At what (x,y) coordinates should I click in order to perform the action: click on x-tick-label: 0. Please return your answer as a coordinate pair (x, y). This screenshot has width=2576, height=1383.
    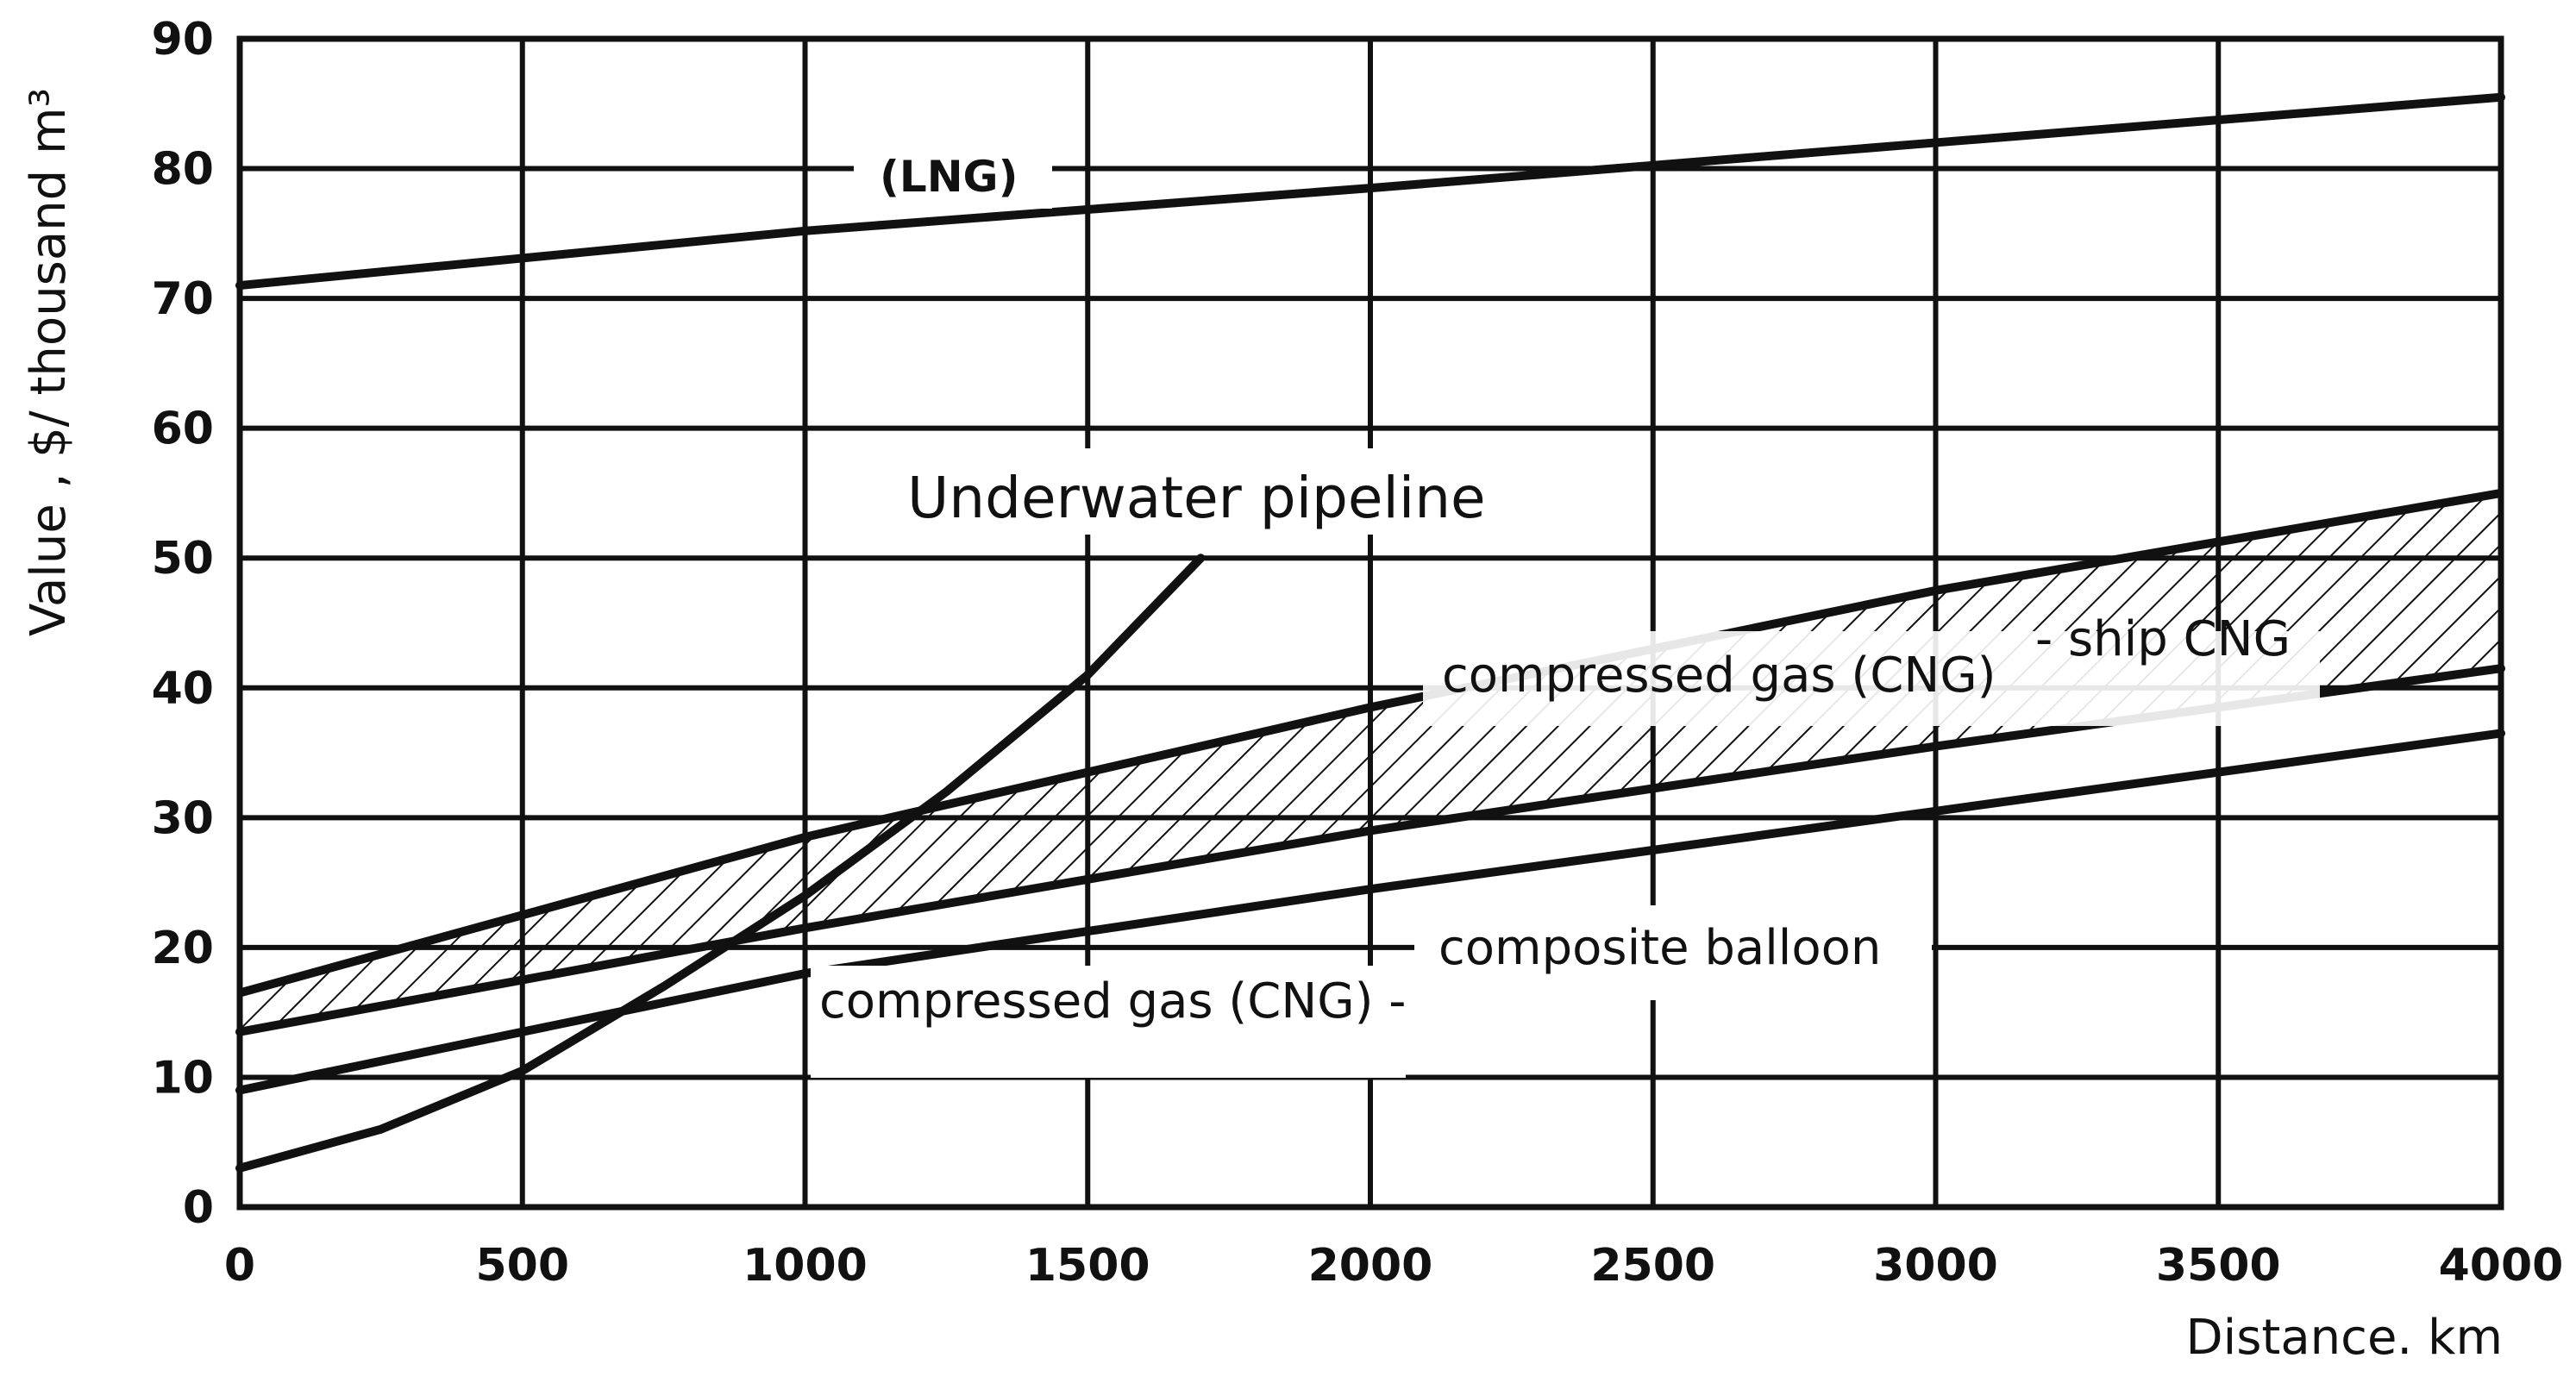
    Looking at the image, I should click on (239, 1266).